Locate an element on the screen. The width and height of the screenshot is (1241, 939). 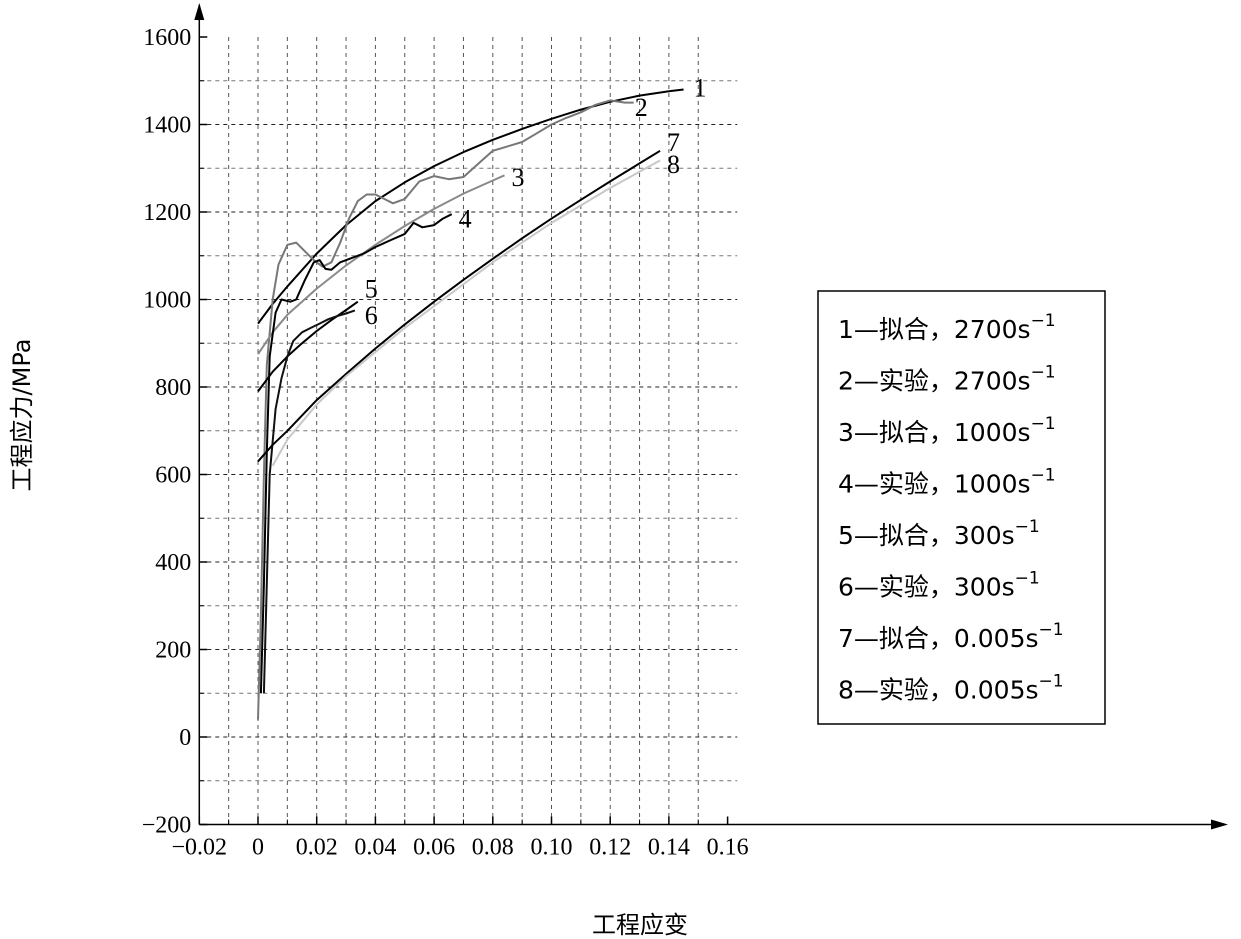
curve-label-7: 7 is located at coordinates (673, 142).